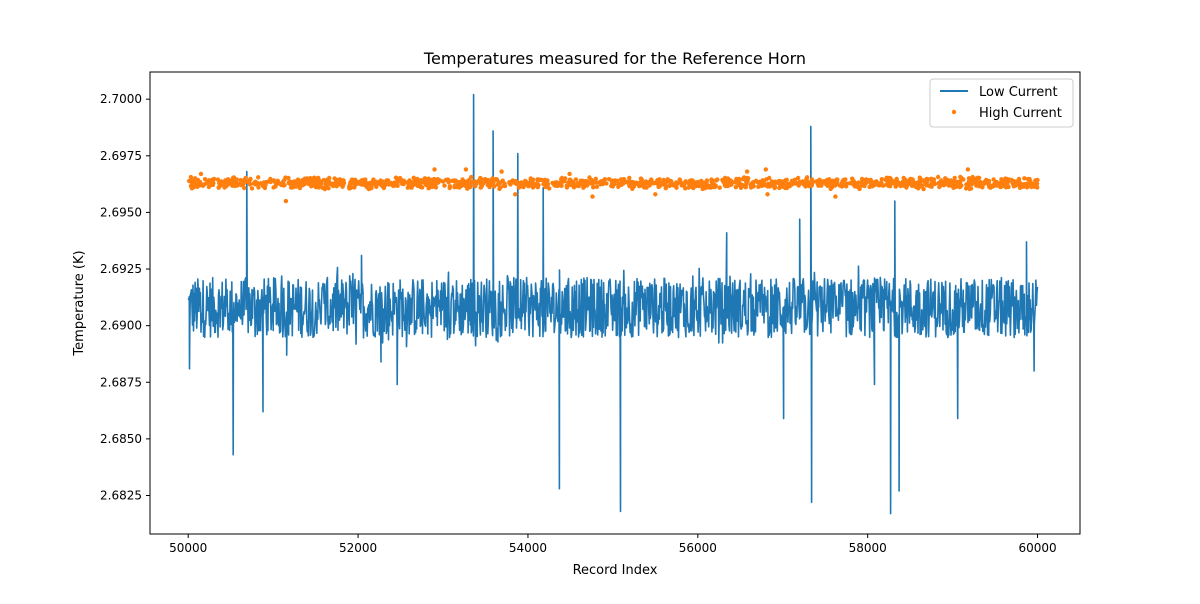  I want to click on x-tick-label: 50000, so click(188, 548).